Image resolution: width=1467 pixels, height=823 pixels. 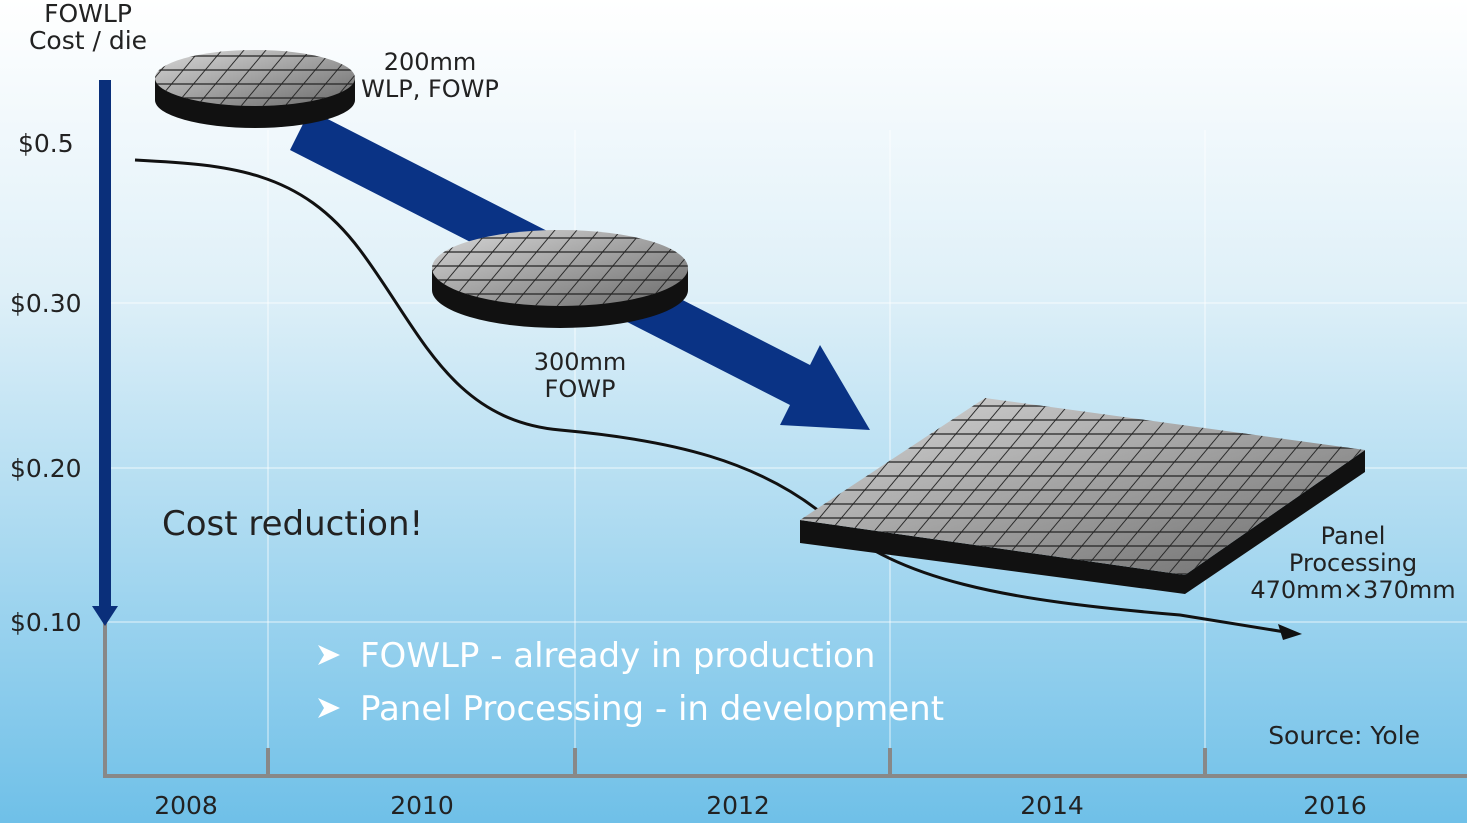 I want to click on y-label: $0.20, so click(x=46, y=468).